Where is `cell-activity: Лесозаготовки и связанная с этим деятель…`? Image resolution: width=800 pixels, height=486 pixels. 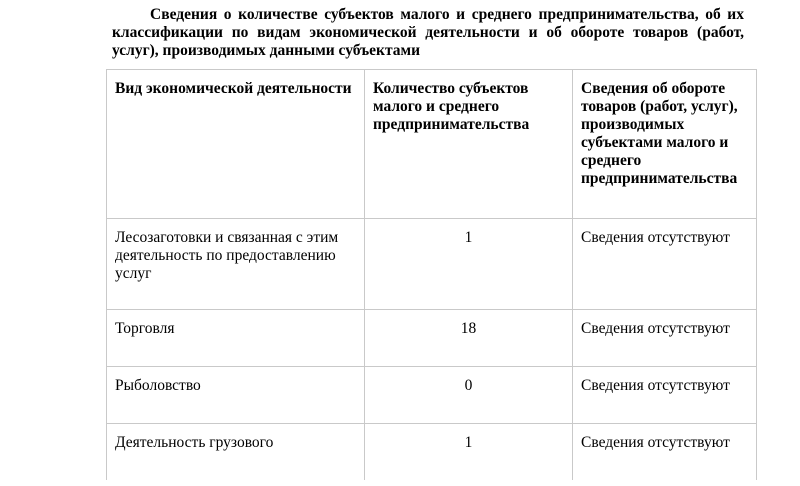
cell-activity: Лесозаготовки и связанная с этим деятель… is located at coordinates (235, 264).